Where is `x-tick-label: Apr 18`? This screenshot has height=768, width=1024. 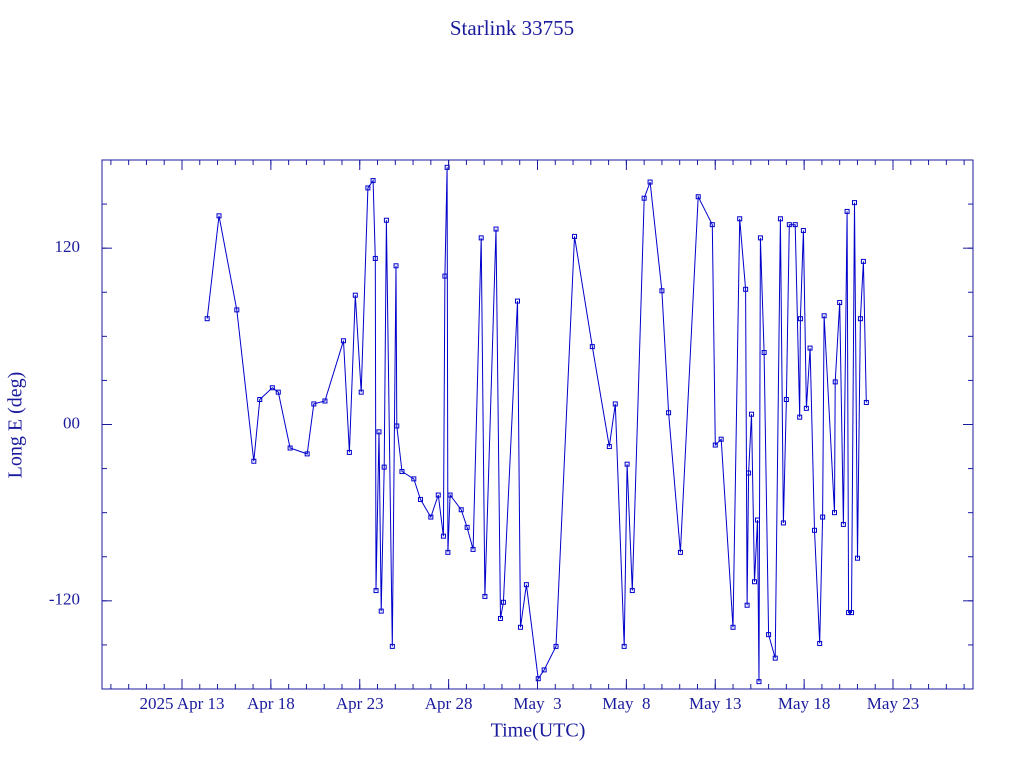 x-tick-label: Apr 18 is located at coordinates (271, 703).